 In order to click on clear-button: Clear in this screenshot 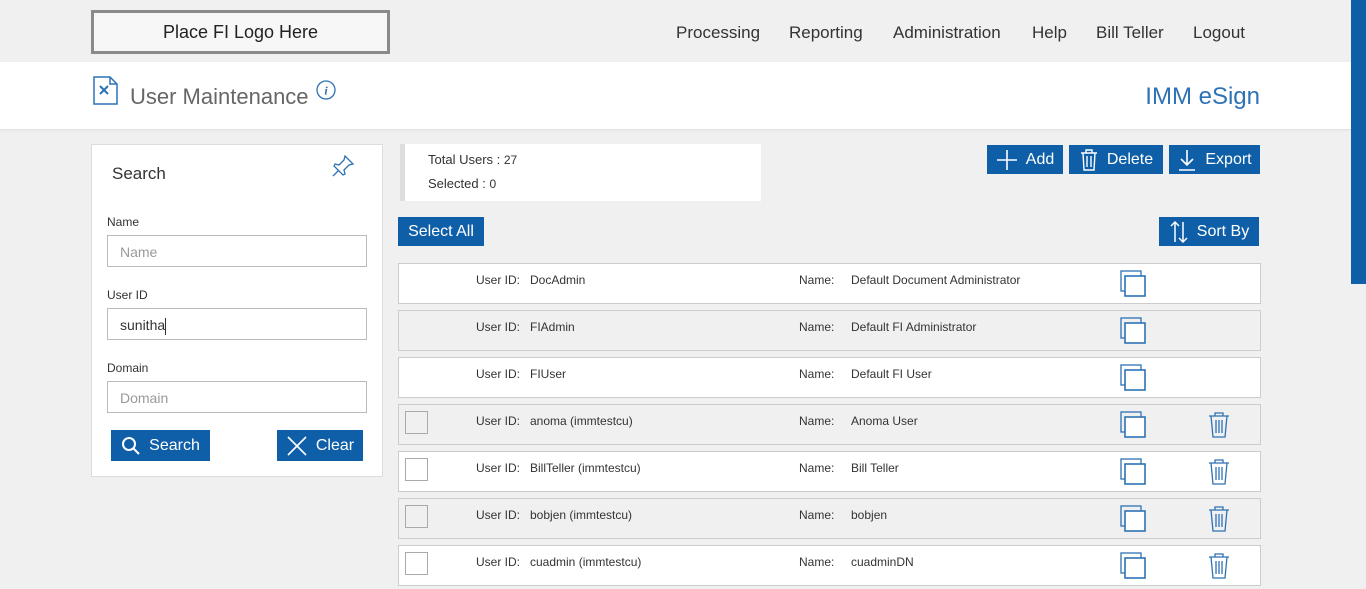, I will do `click(320, 445)`.